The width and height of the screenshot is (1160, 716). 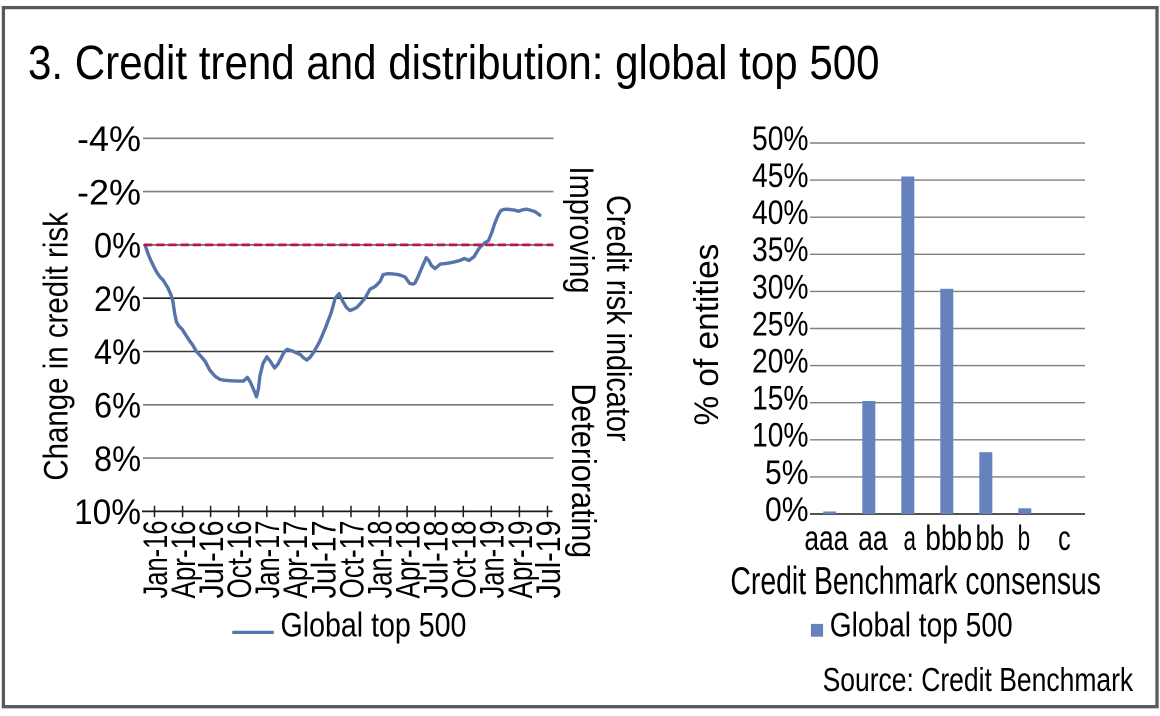 I want to click on svg-text: Jan-19, so click(x=492, y=560).